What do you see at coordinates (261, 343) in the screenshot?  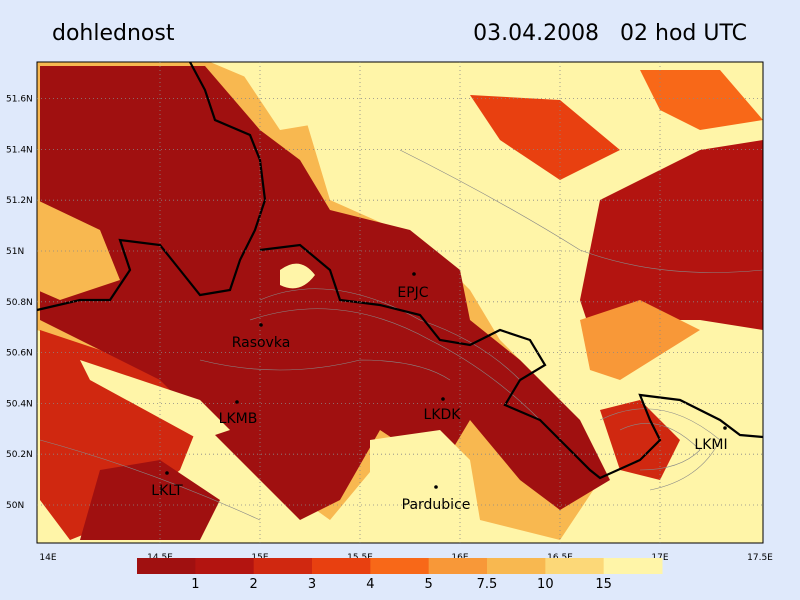 I see `place-label: Rasovka` at bounding box center [261, 343].